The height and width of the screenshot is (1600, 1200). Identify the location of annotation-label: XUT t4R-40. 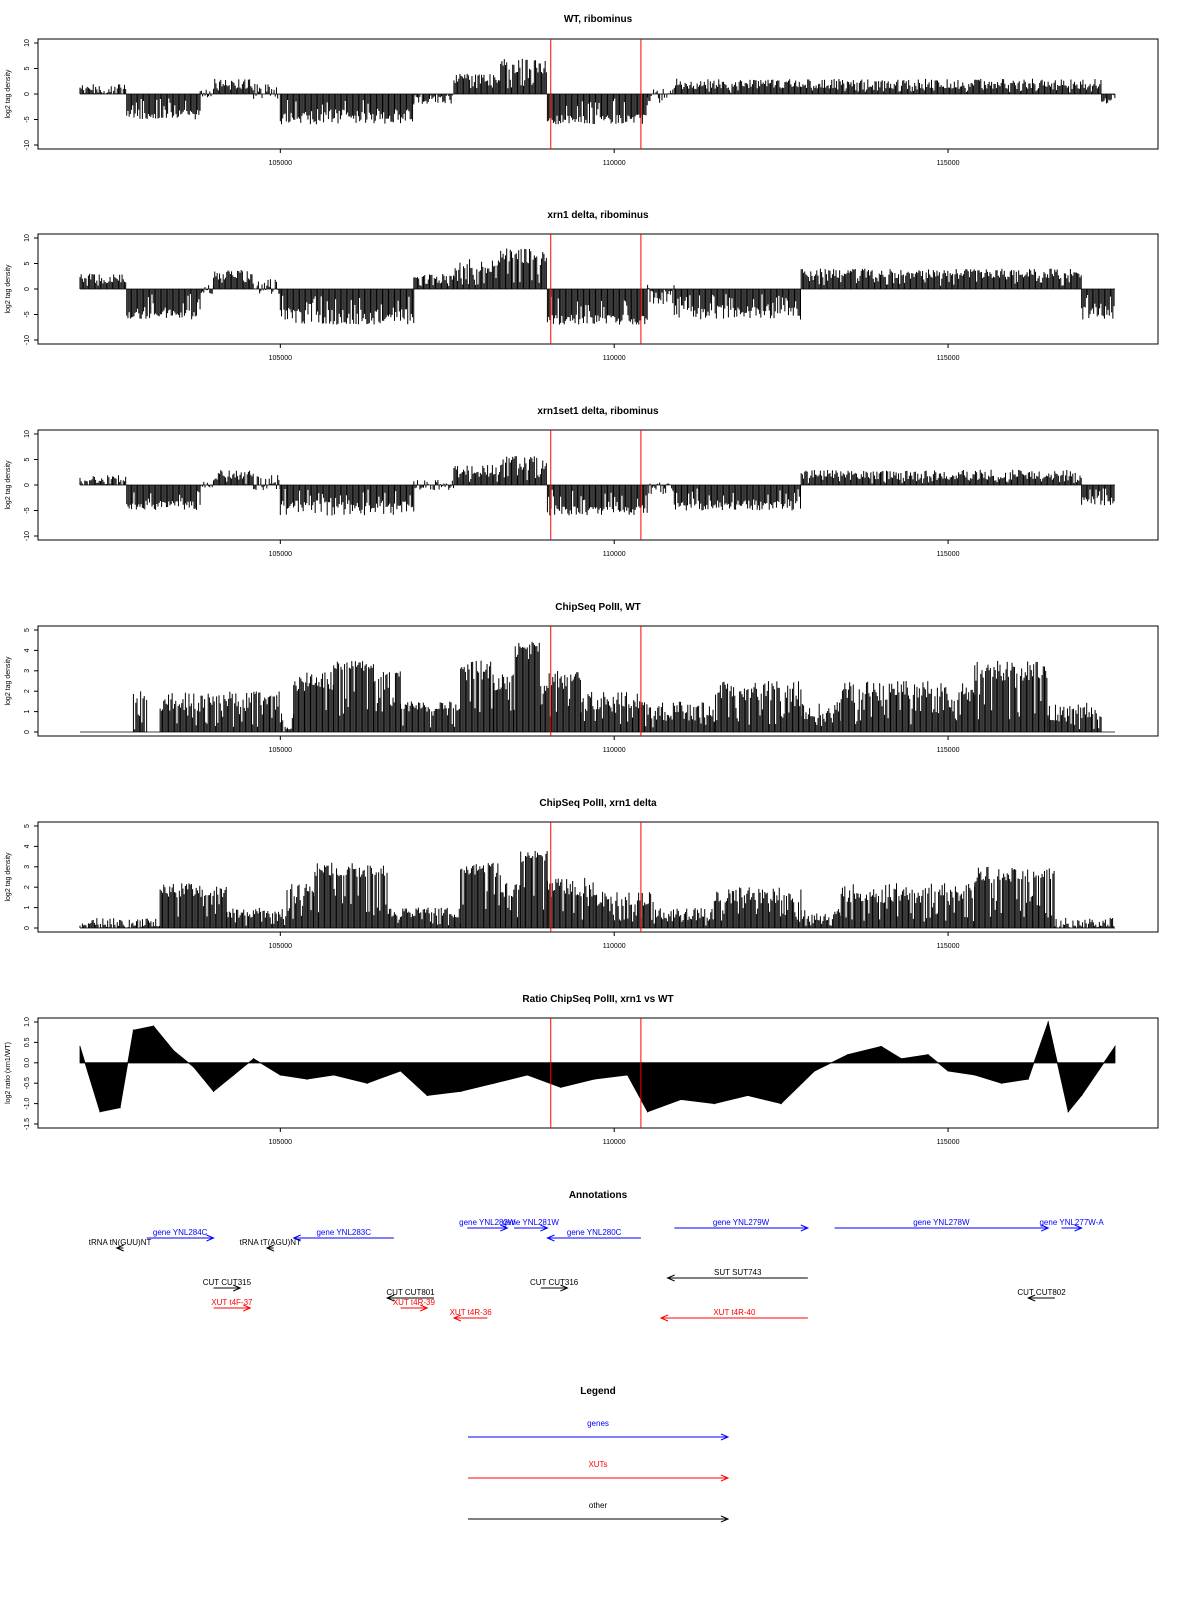
(734, 1312).